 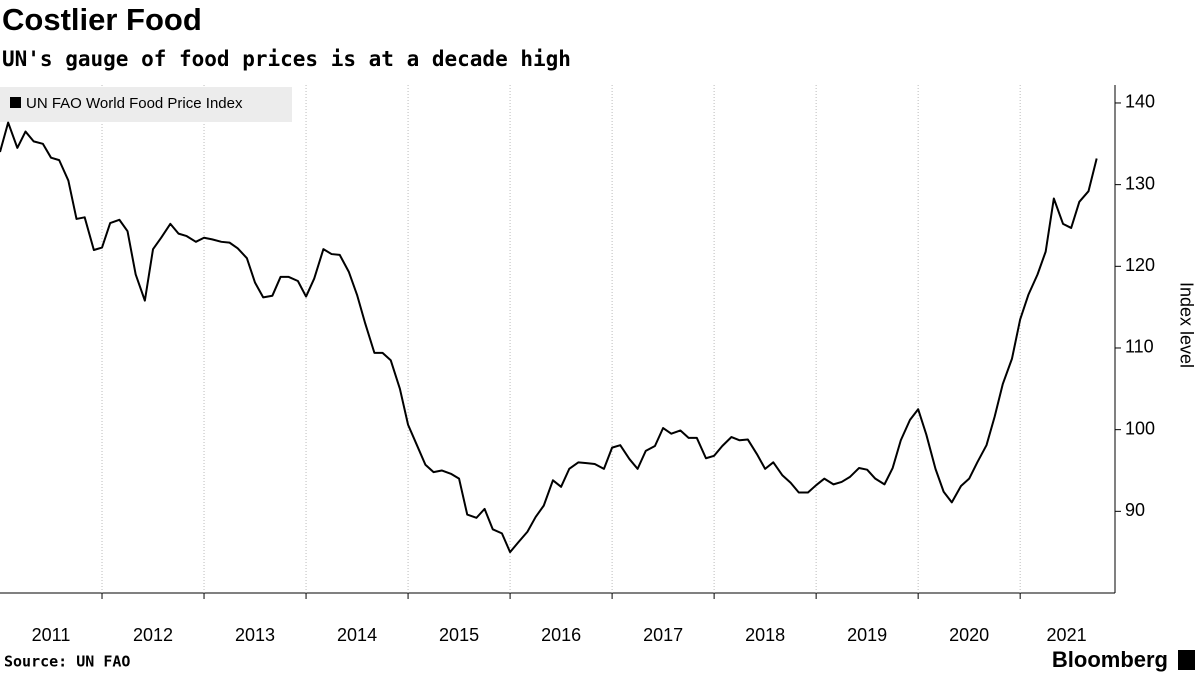 What do you see at coordinates (134, 103) in the screenshot?
I see `legend-label: UN FAO World Food Price Index` at bounding box center [134, 103].